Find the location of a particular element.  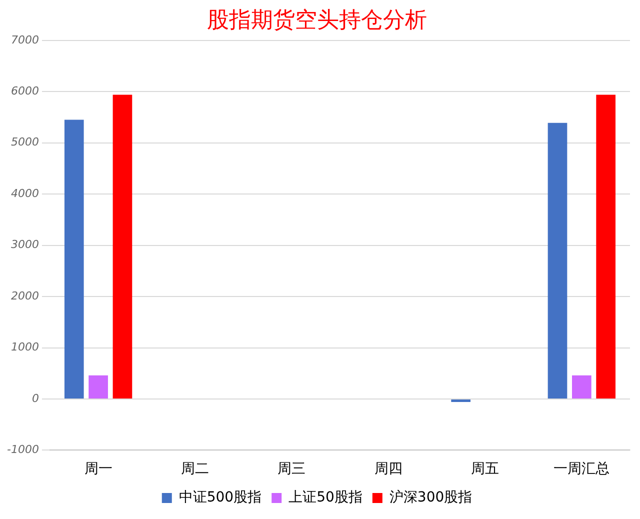

legend-label: 上证50股指 is located at coordinates (325, 498).